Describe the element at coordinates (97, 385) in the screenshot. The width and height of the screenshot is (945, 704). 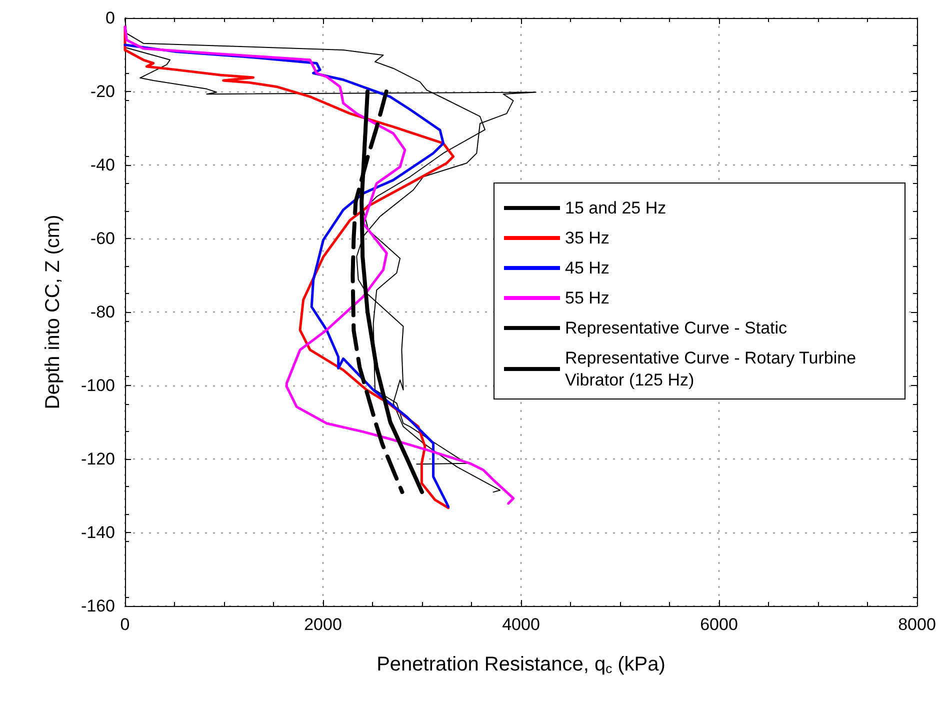
I see `y-tick-label: -100` at that location.